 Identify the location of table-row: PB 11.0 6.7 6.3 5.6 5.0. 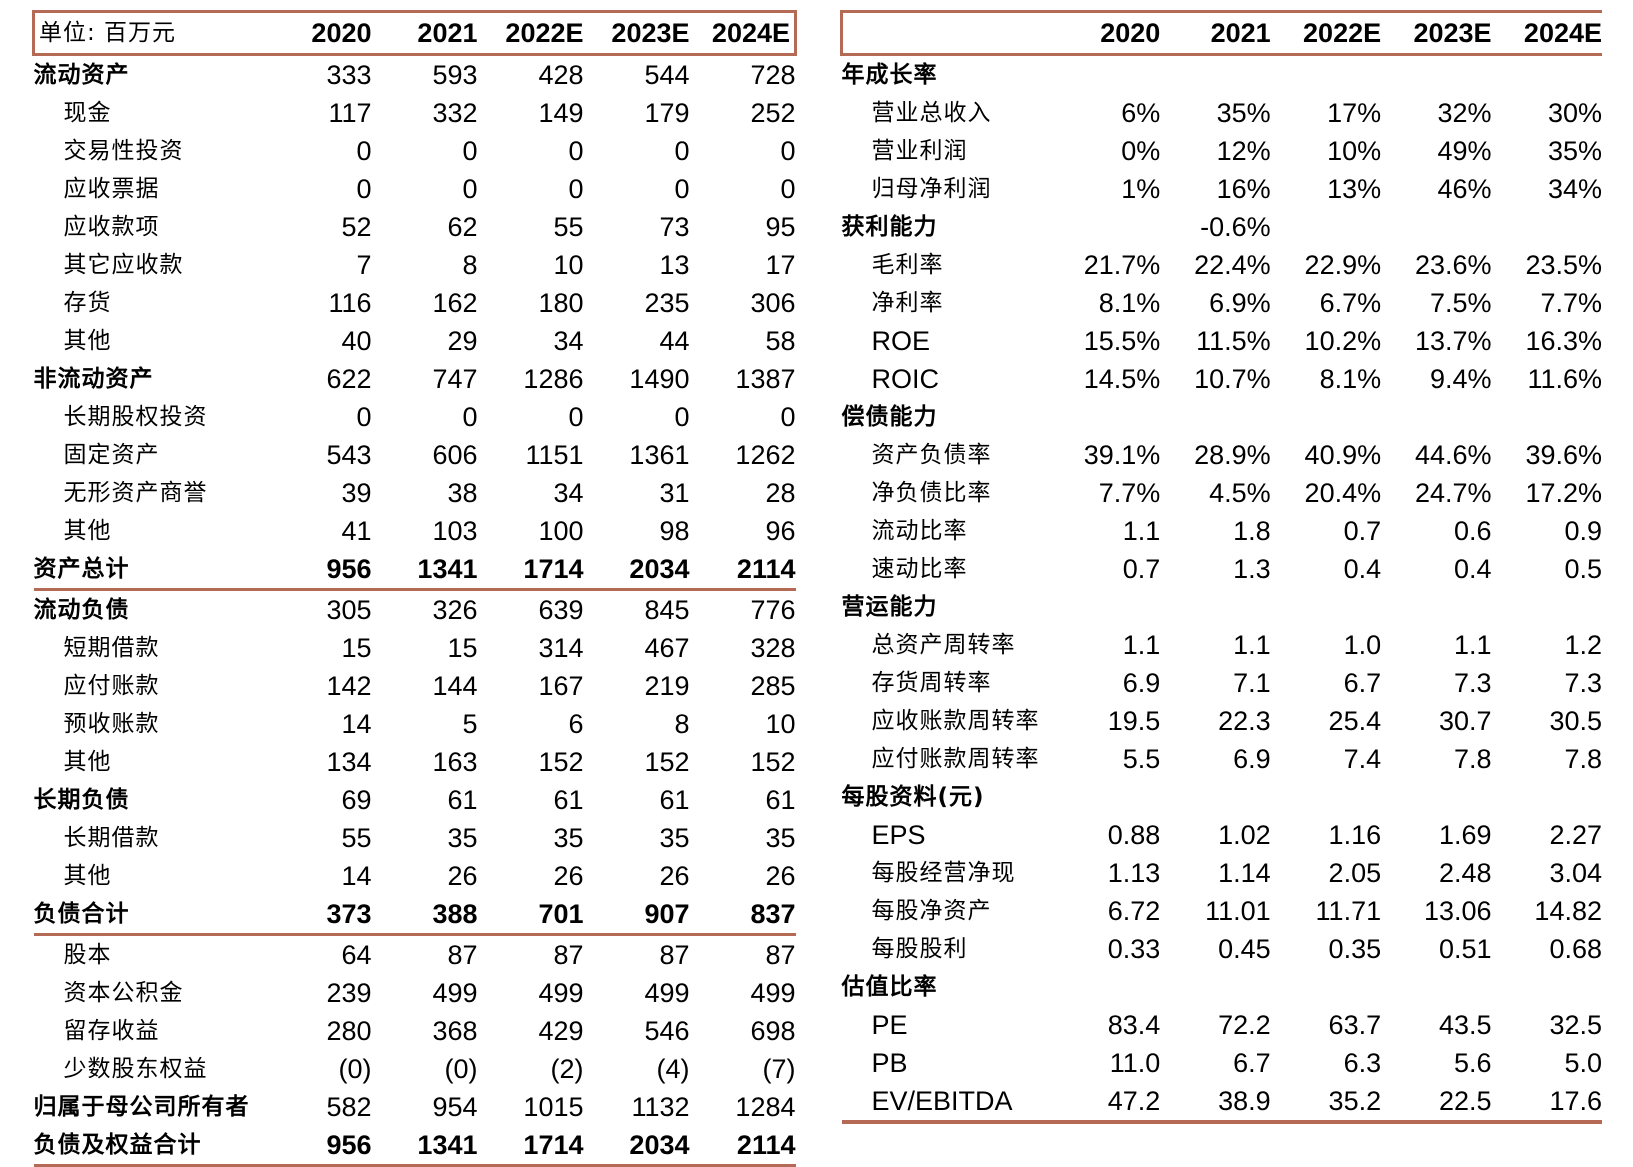
(1222, 1063).